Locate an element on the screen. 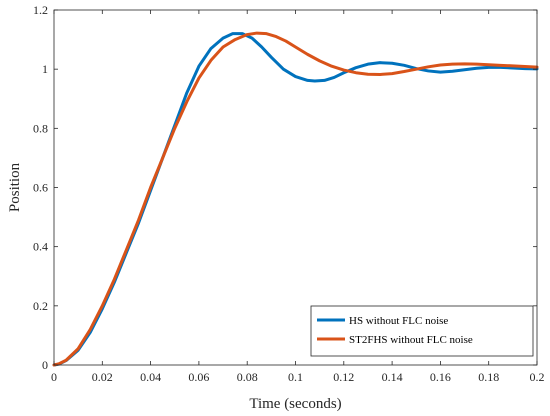 The width and height of the screenshot is (550, 416). x-tick-label: 0.12 is located at coordinates (343, 377).